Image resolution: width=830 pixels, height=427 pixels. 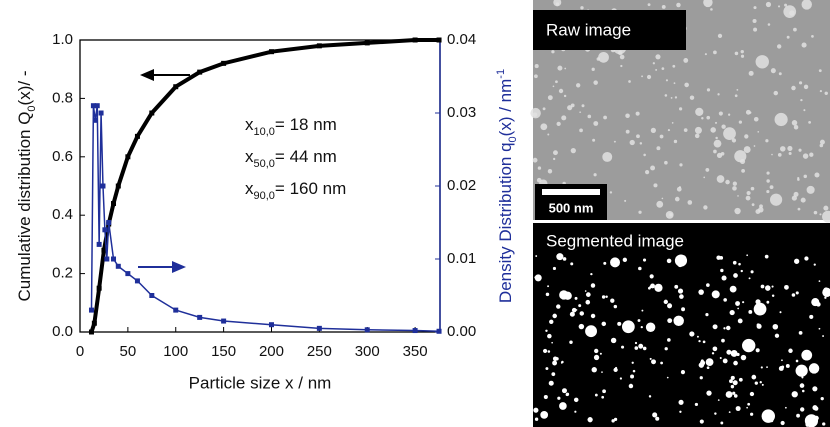 What do you see at coordinates (249, 156) in the screenshot?
I see `text-part: x` at bounding box center [249, 156].